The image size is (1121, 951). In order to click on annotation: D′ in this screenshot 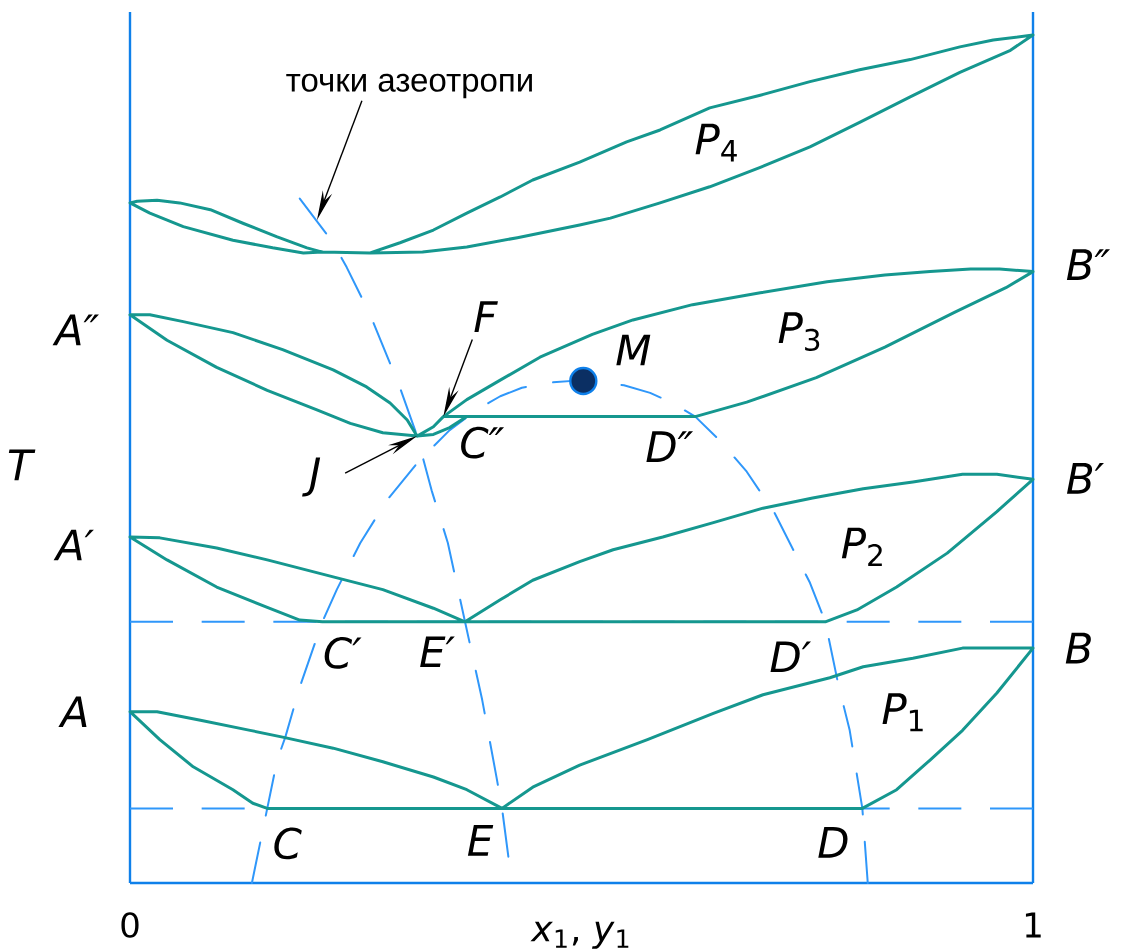, I will do `click(790, 657)`.